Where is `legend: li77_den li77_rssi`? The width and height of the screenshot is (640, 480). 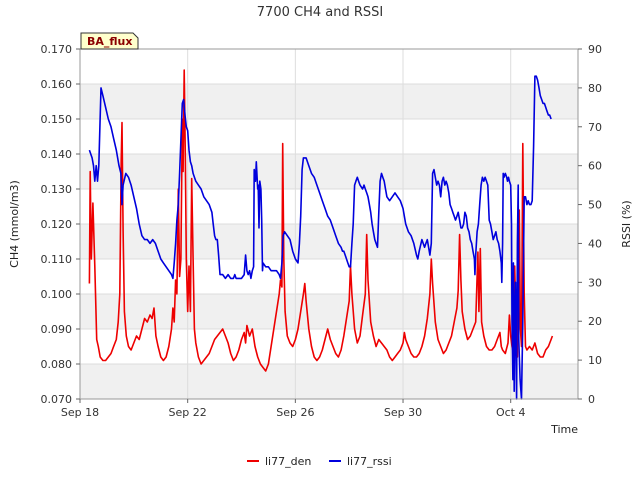
legend: li77_den li77_rssi is located at coordinates (319, 461).